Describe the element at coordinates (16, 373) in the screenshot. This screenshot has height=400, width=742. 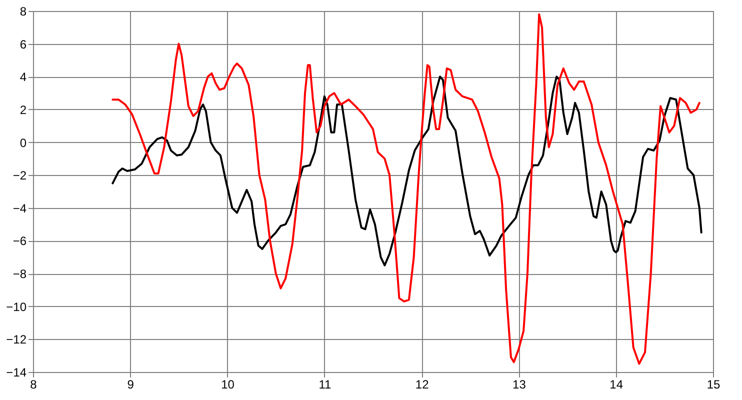
I see `y-tick-label: −14` at that location.